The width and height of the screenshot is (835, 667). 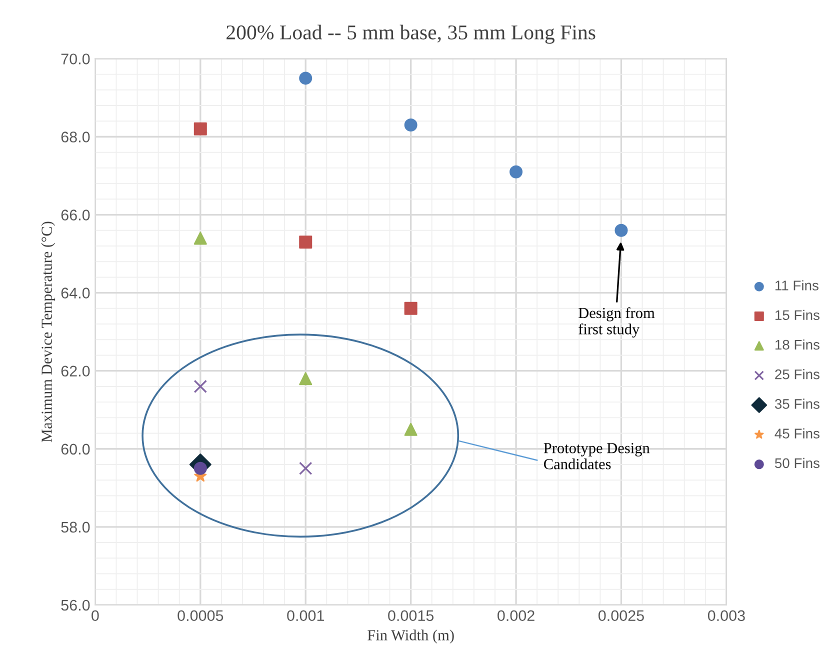 I want to click on x-tick-label: 0.0015, so click(x=411, y=616).